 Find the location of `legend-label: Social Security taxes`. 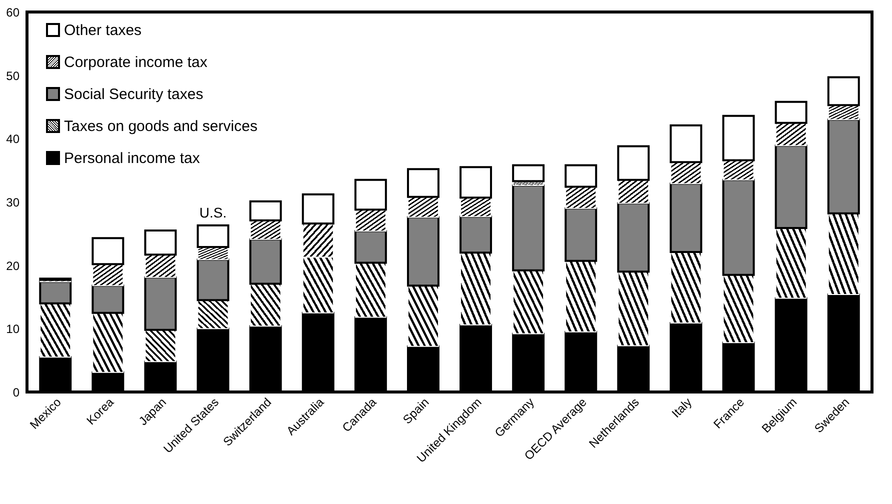

legend-label: Social Security taxes is located at coordinates (134, 94).